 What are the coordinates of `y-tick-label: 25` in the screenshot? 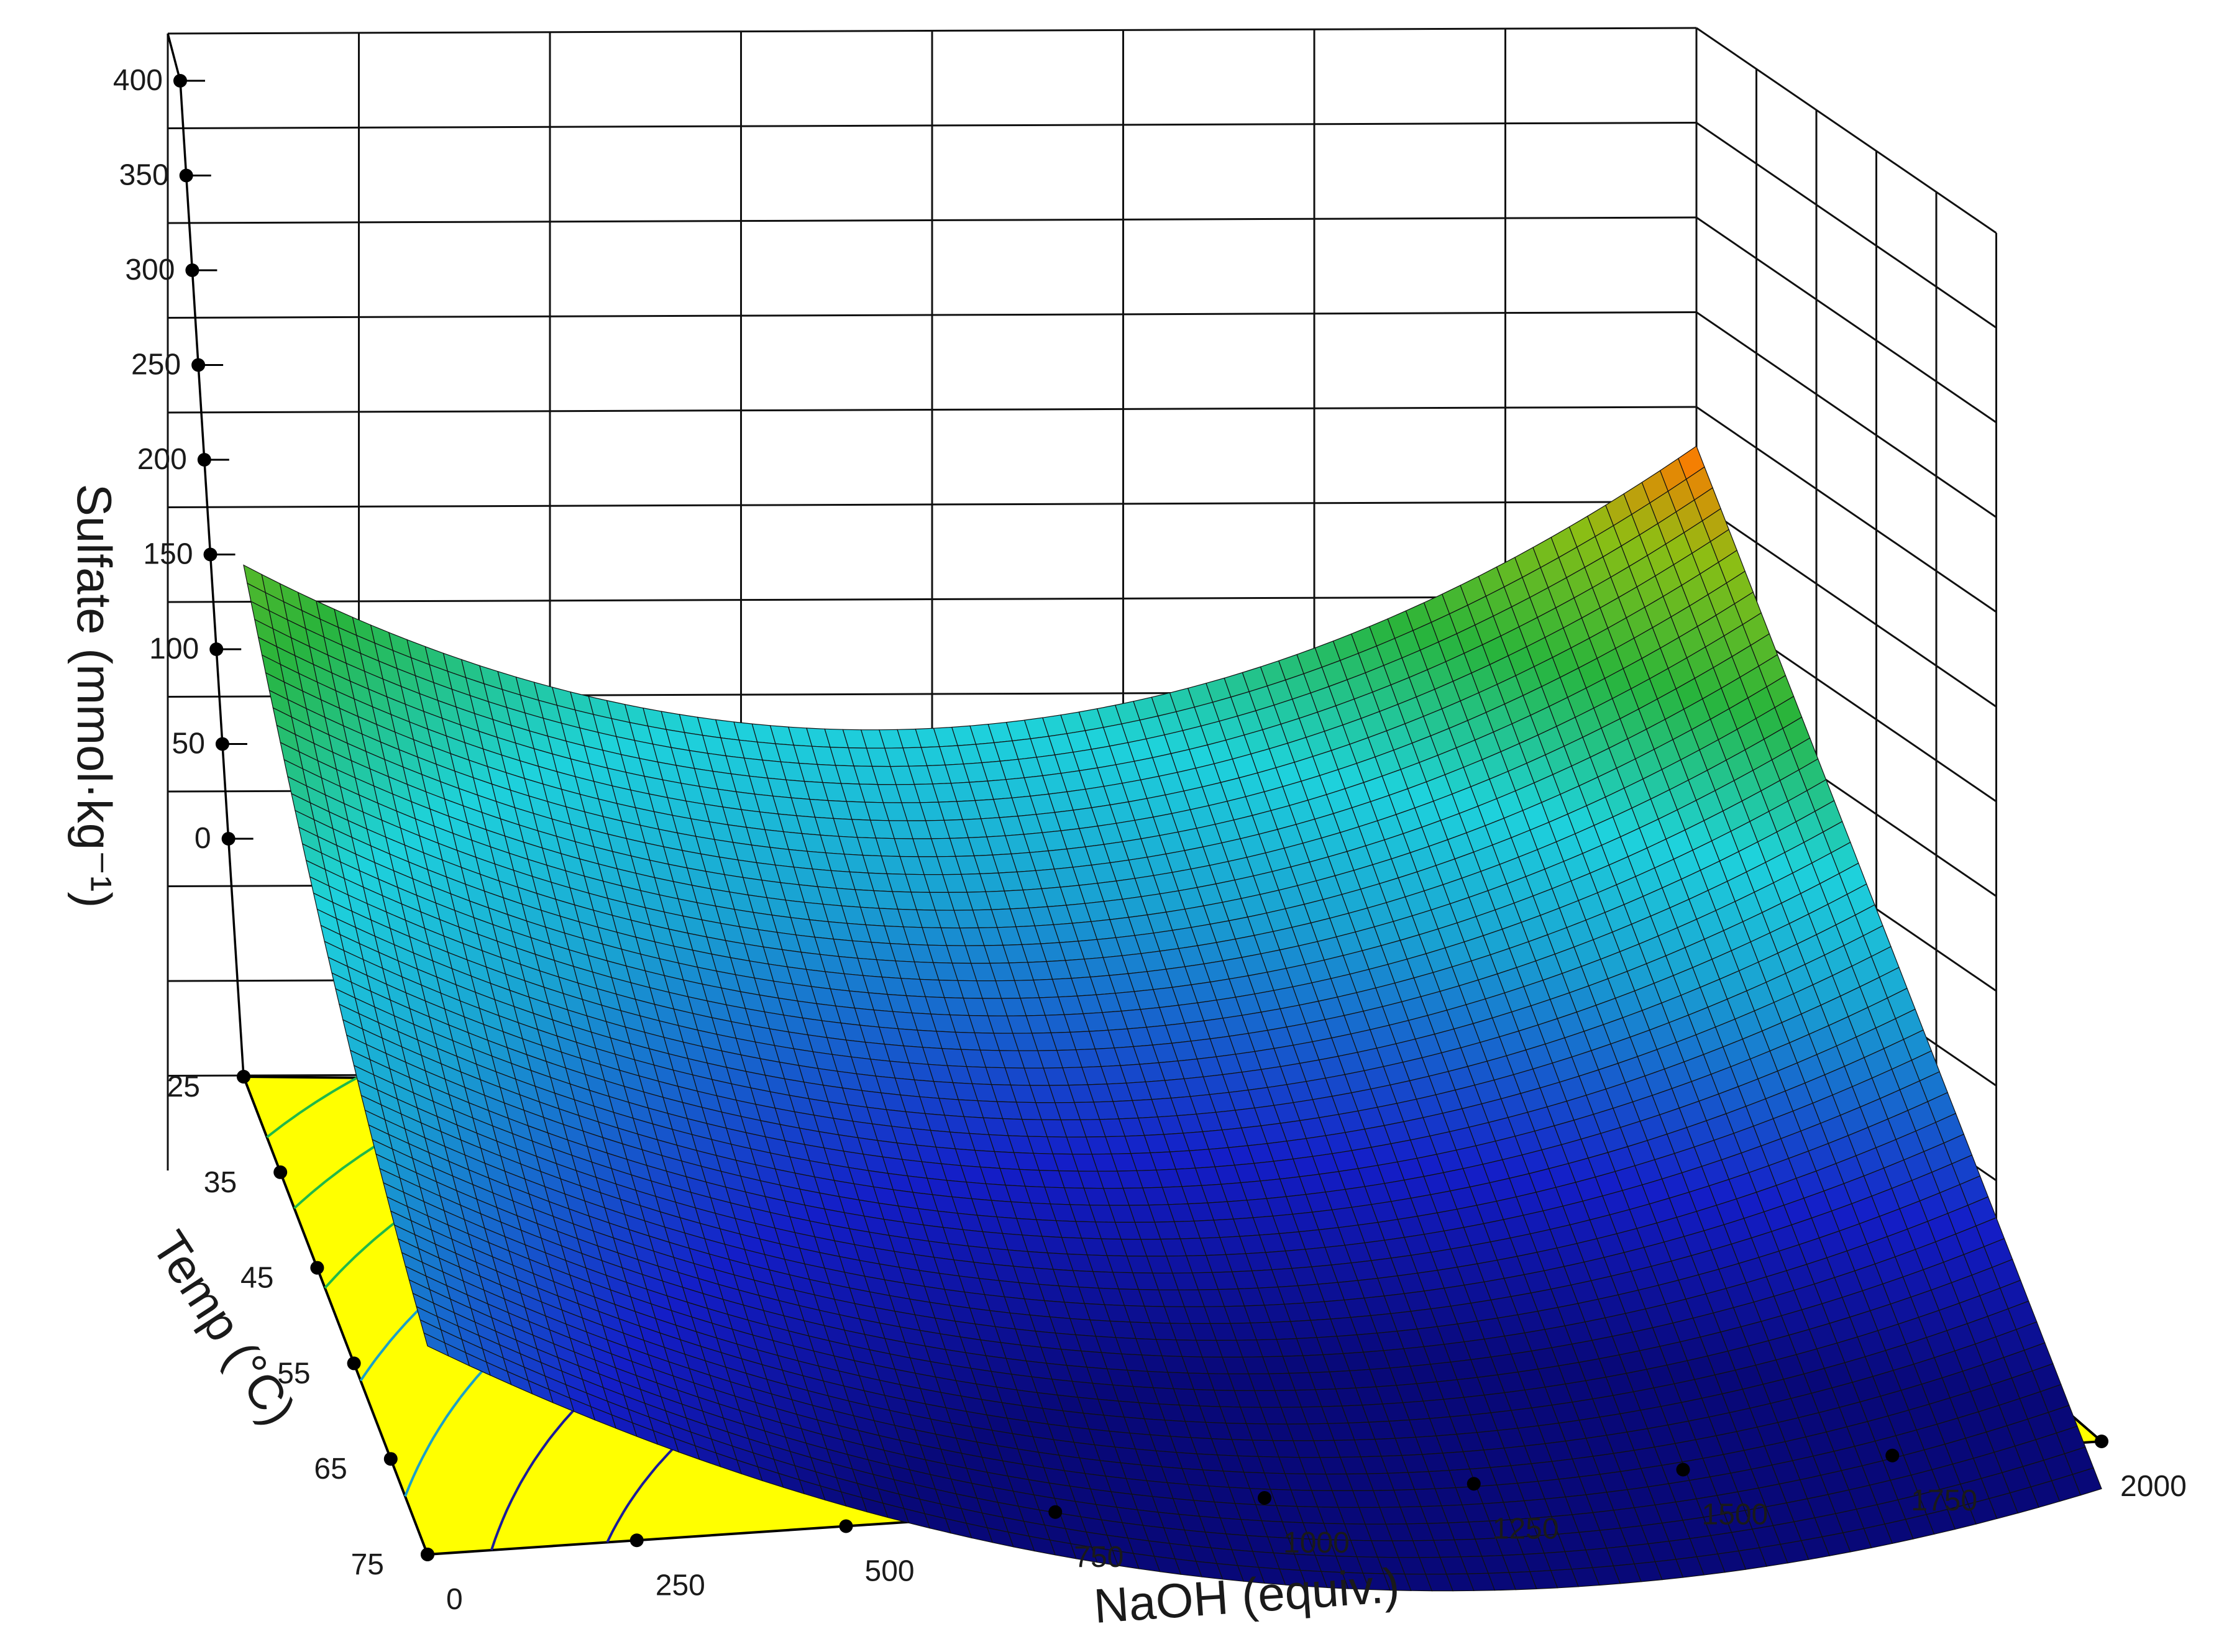 It's located at (183, 1086).